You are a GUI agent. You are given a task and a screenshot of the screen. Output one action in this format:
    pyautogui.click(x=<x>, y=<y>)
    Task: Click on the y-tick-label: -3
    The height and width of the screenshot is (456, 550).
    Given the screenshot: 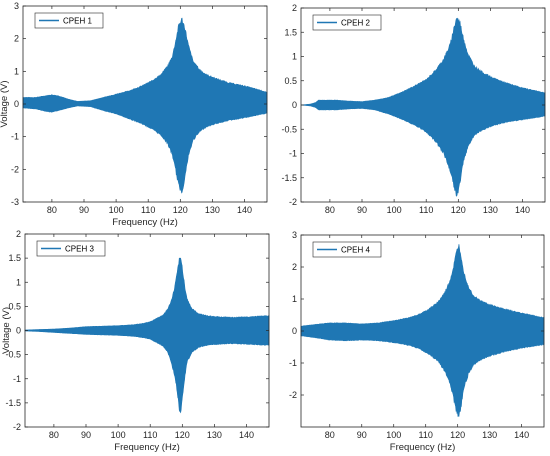 What is the action you would take?
    pyautogui.click(x=15, y=202)
    